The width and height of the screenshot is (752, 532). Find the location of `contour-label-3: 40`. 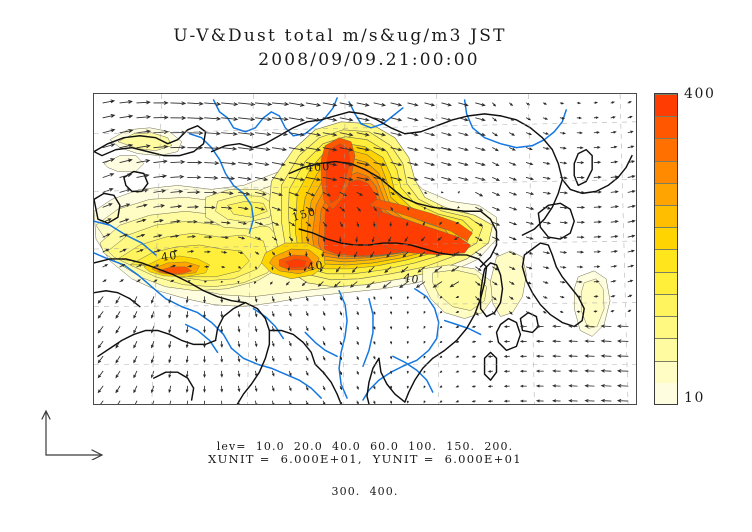

contour-label-3: 40 is located at coordinates (169, 256).